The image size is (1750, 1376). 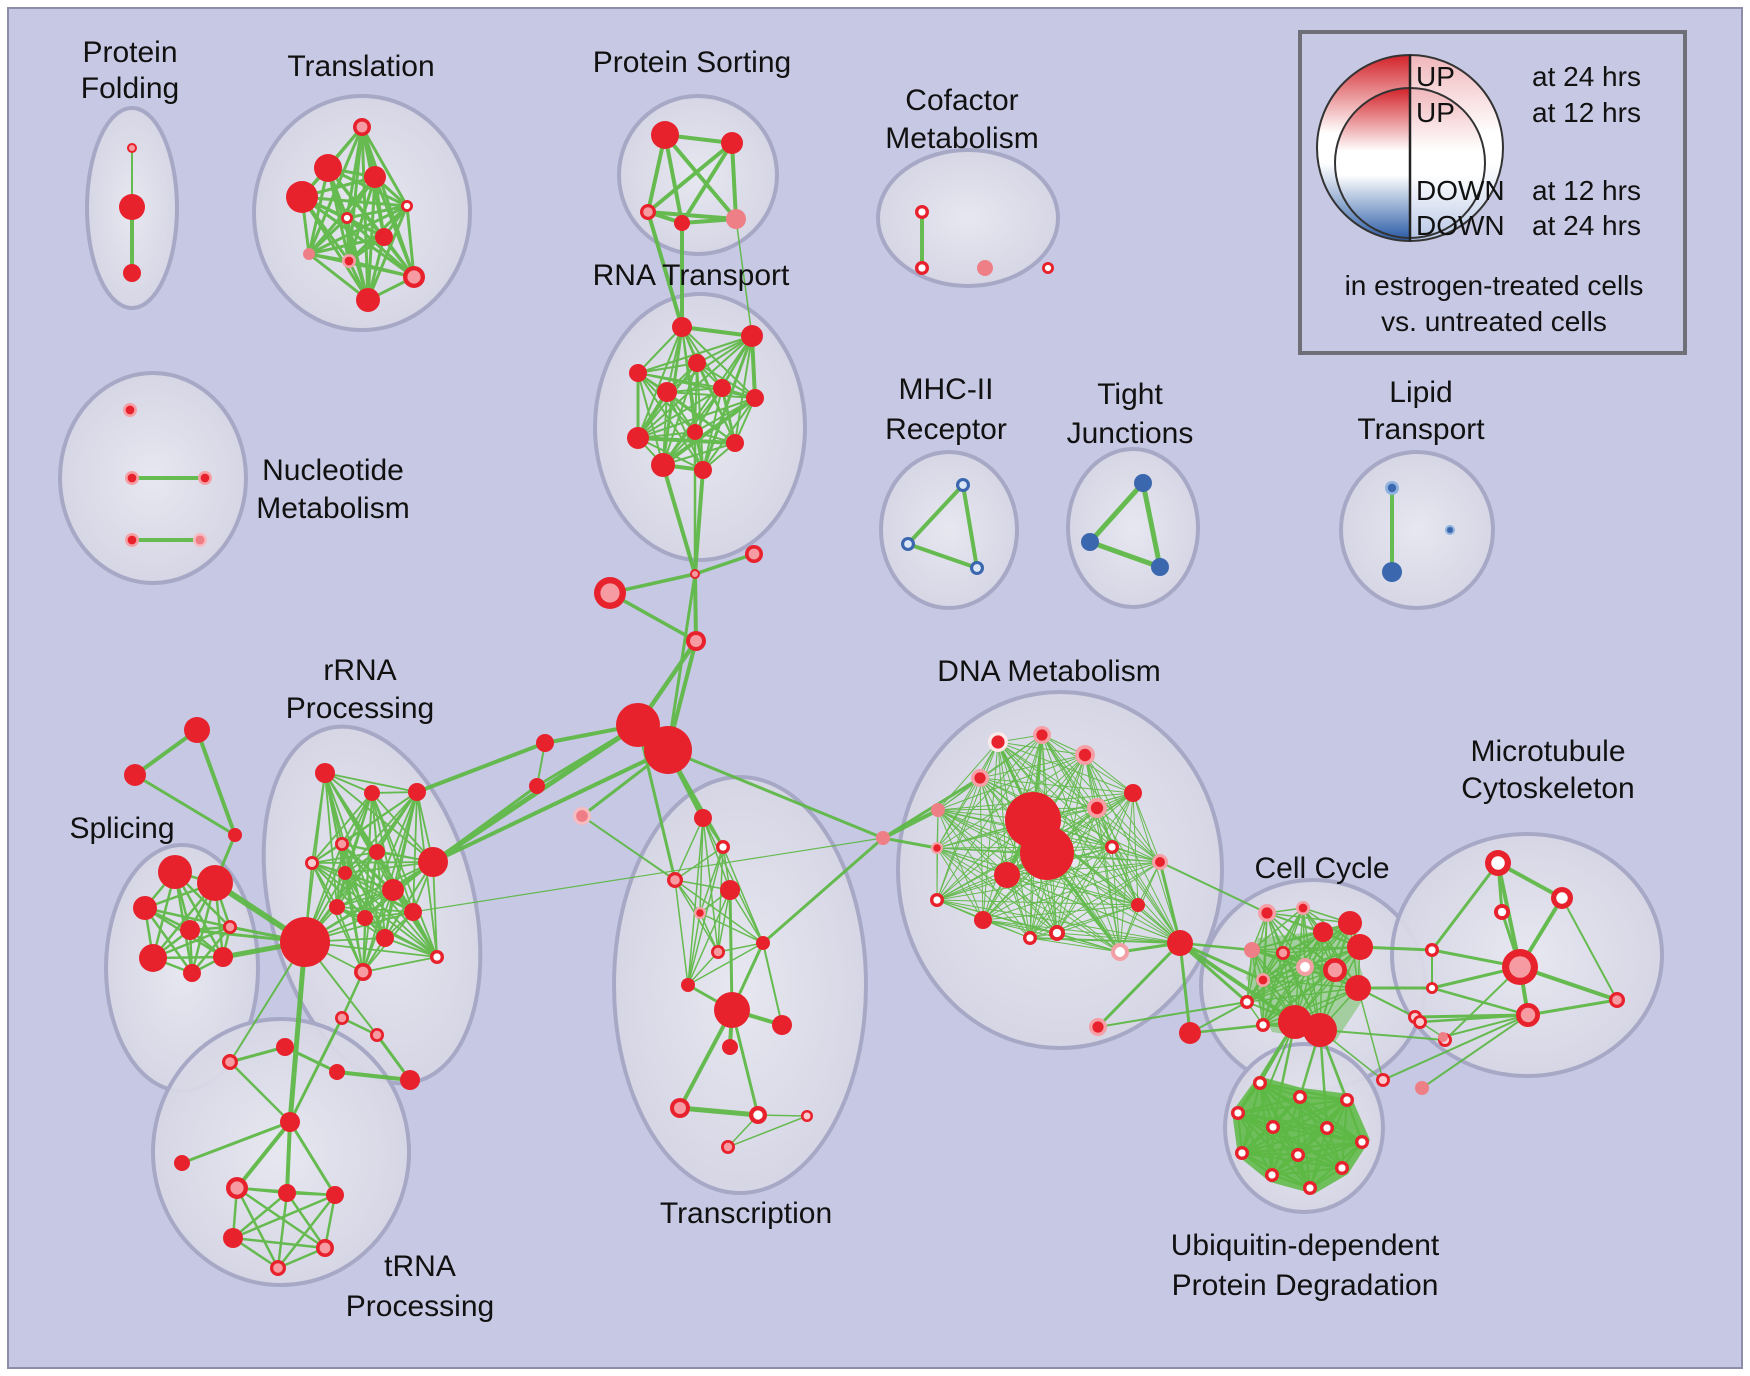 What do you see at coordinates (1494, 321) in the screenshot?
I see `legend-caption-1: vs. untreated cells` at bounding box center [1494, 321].